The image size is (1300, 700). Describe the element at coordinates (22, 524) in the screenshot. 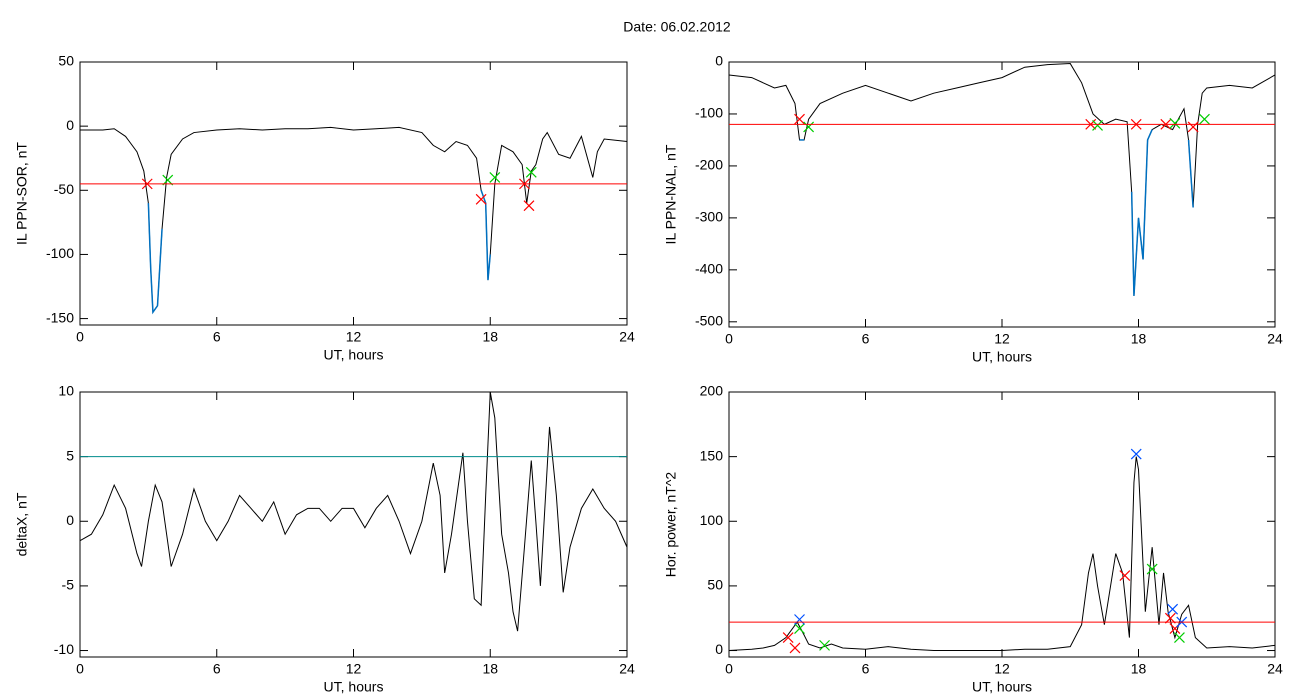

I see `y-axis-label: deltaX, nT` at that location.